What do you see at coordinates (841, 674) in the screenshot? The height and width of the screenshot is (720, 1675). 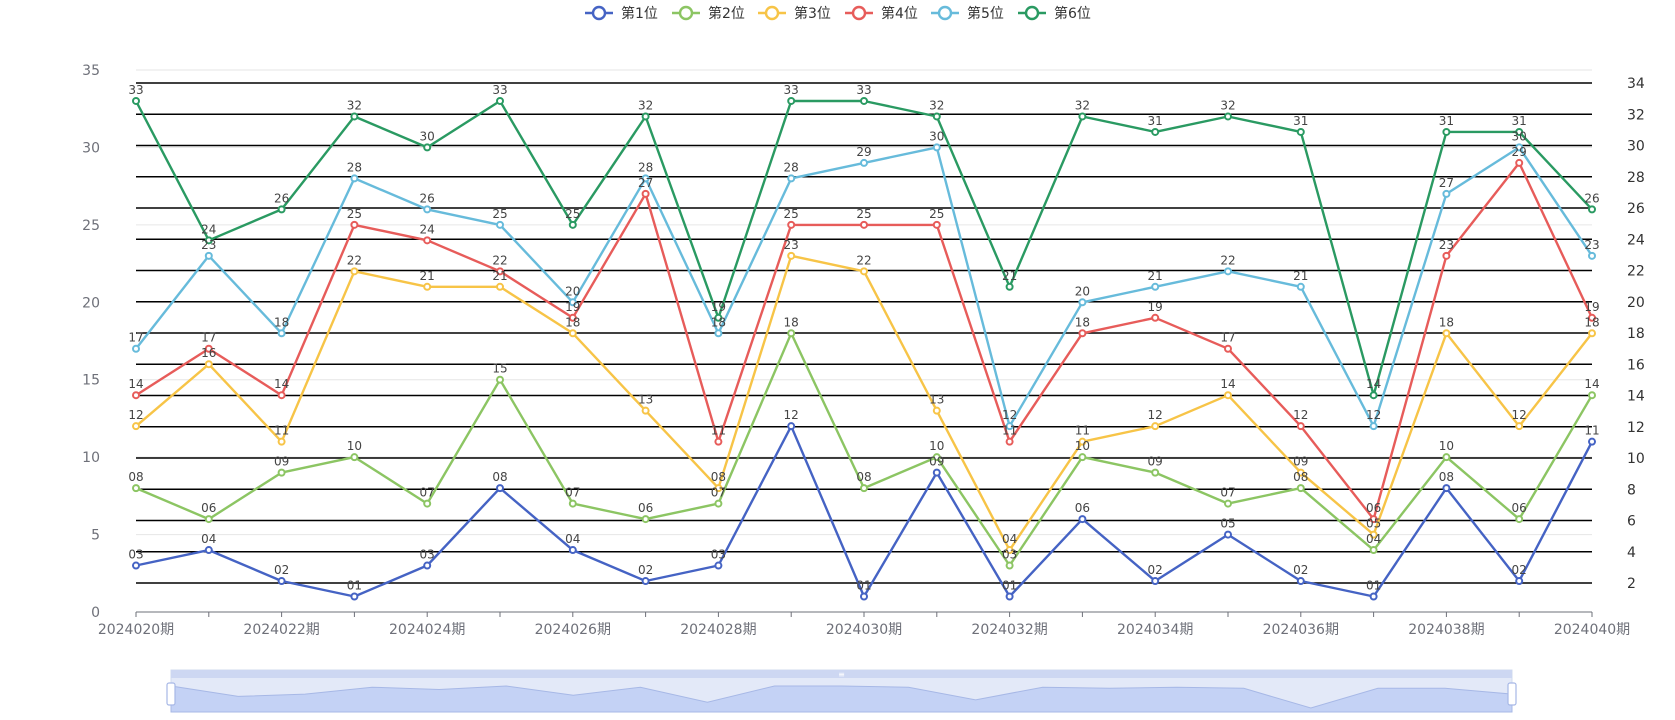 I see `zoom-drag-grip-icon: ≡` at bounding box center [841, 674].